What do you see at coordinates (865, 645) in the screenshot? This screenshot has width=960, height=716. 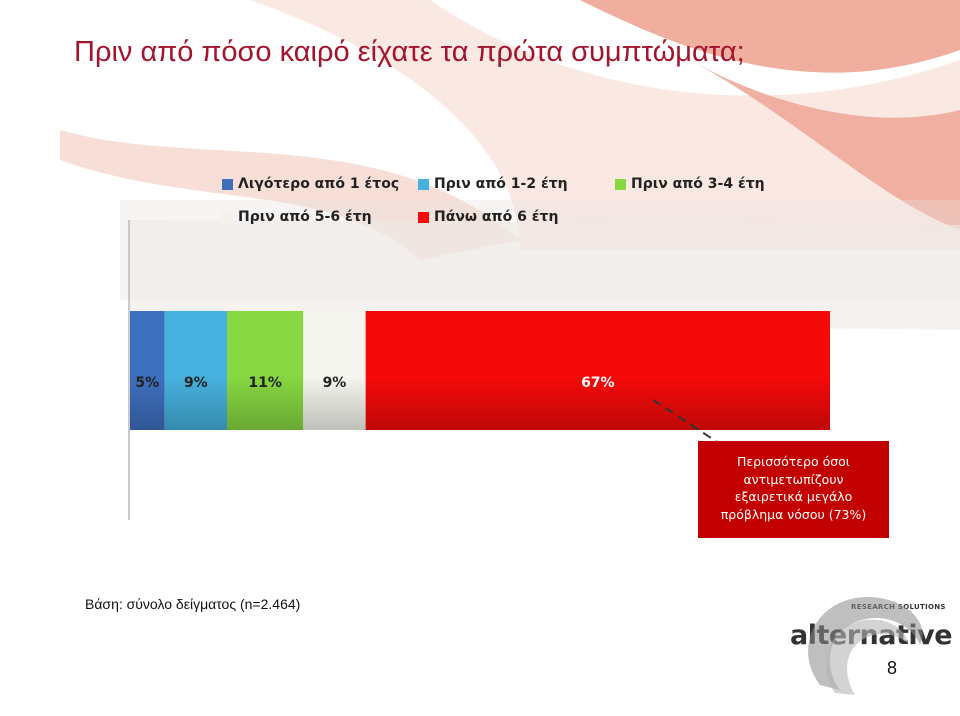 I see `logo-swirl` at bounding box center [865, 645].